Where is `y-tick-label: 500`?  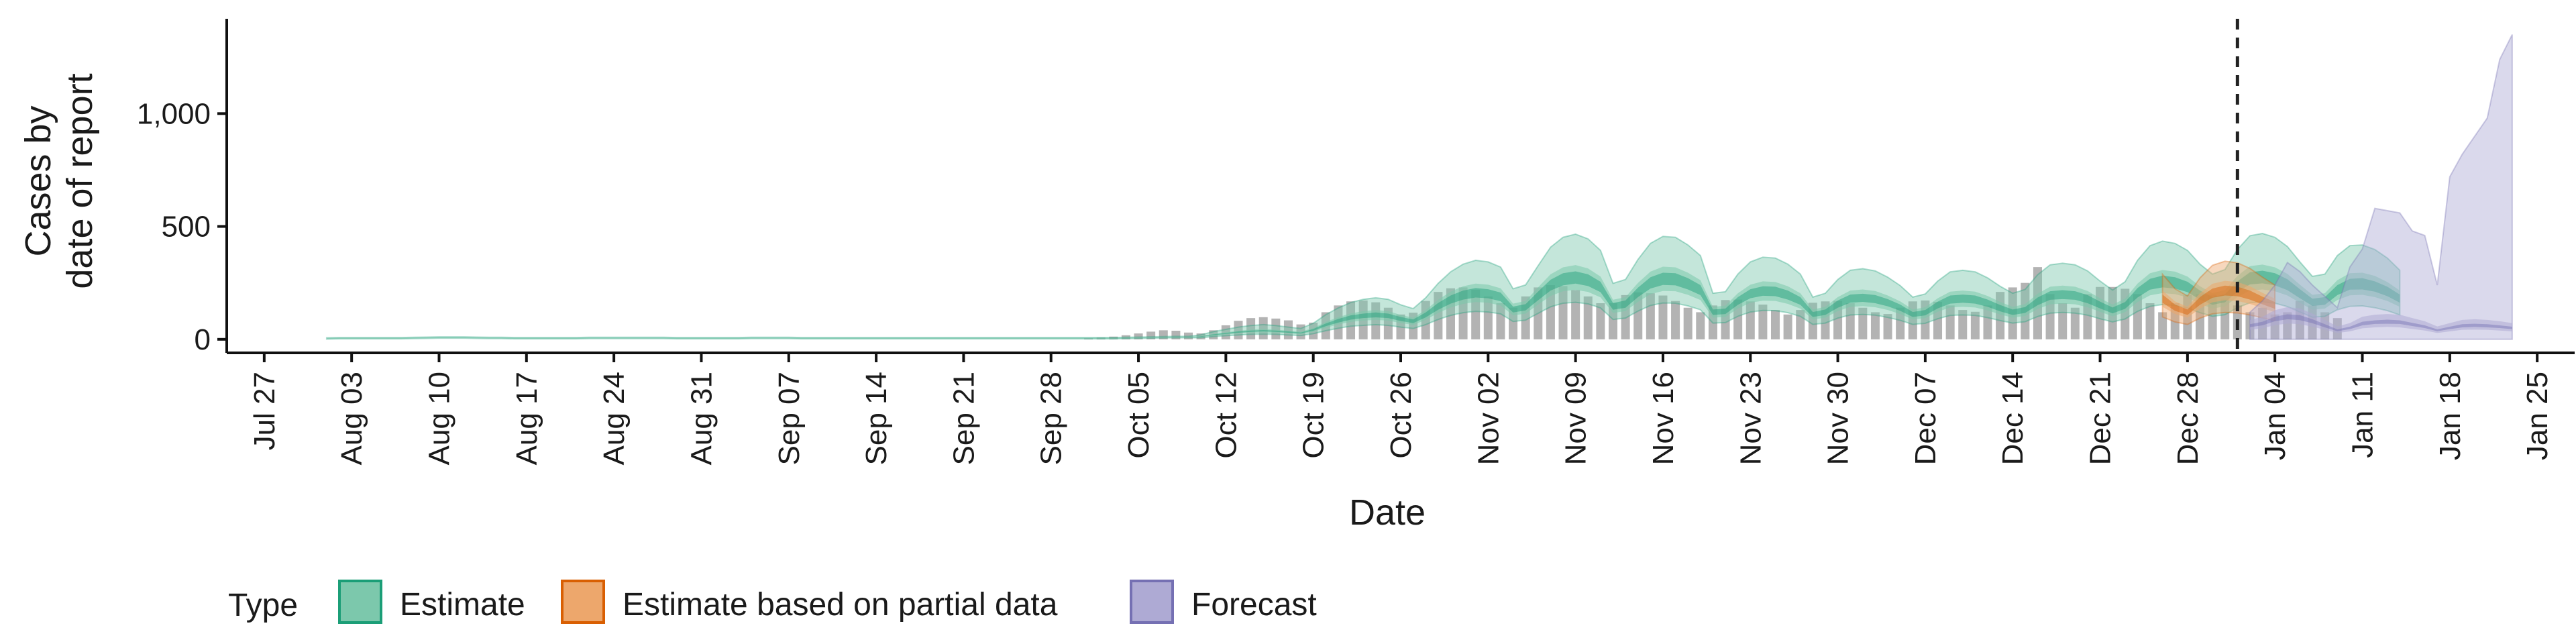 y-tick-label: 500 is located at coordinates (186, 227).